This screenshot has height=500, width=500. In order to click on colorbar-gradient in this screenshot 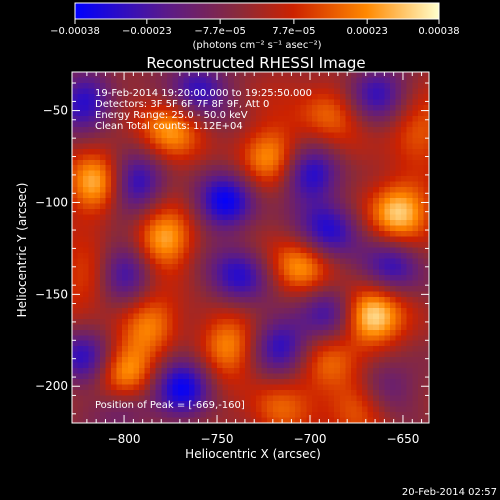, I will do `click(257, 11)`.